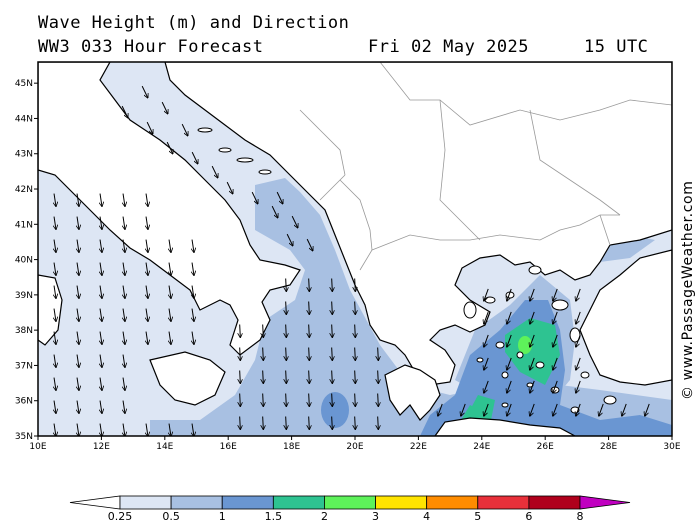 The height and width of the screenshot is (525, 700). What do you see at coordinates (50, 310) in the screenshot?
I see `land-sardinia` at bounding box center [50, 310].